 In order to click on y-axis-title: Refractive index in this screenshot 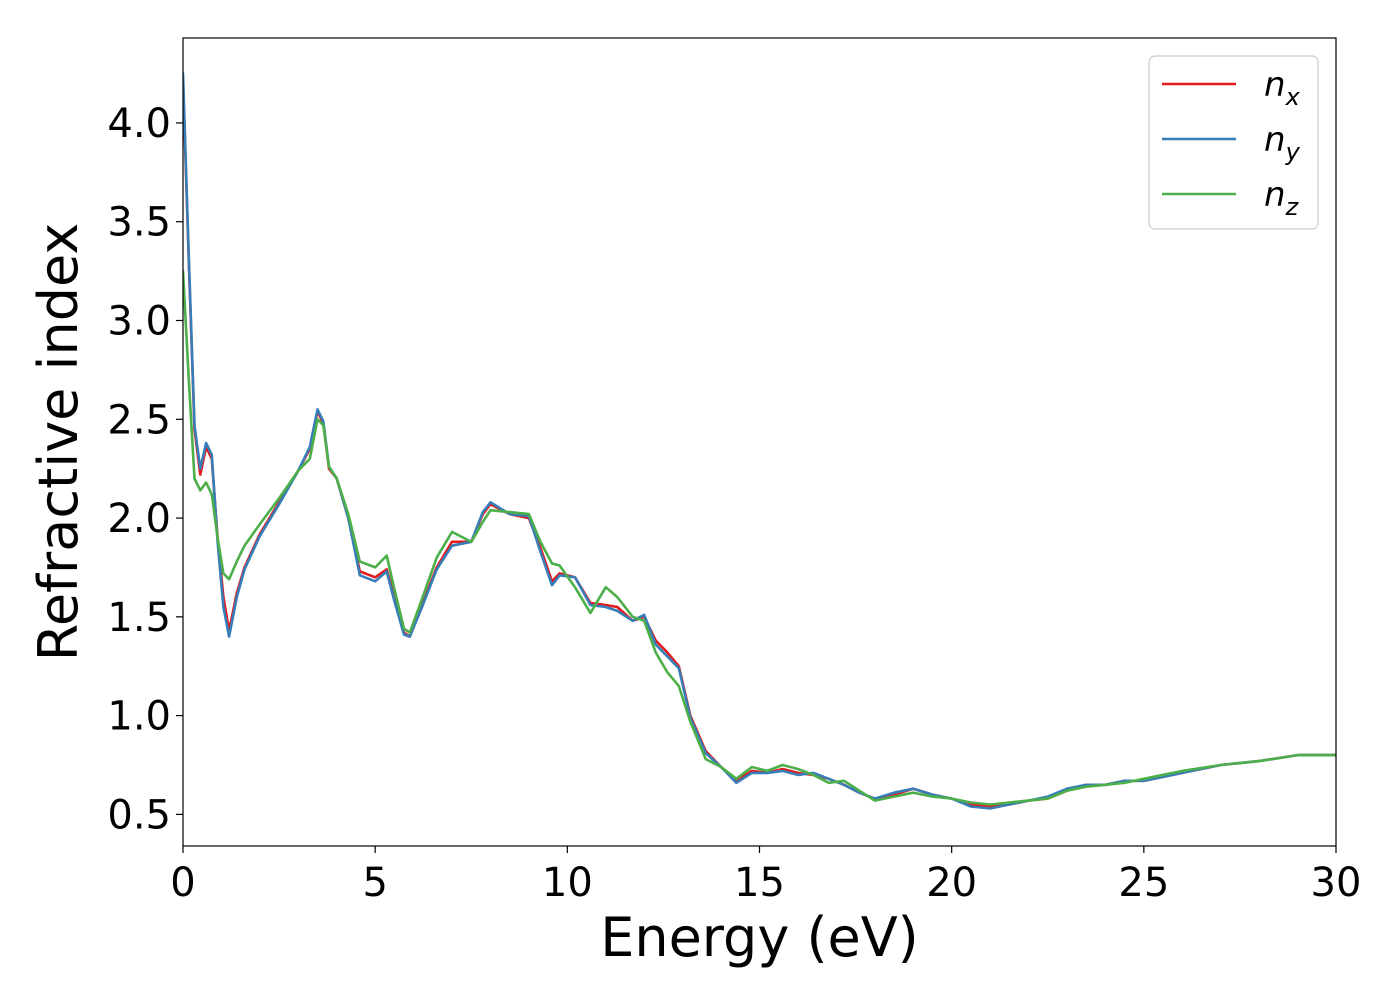, I will do `click(58, 442)`.